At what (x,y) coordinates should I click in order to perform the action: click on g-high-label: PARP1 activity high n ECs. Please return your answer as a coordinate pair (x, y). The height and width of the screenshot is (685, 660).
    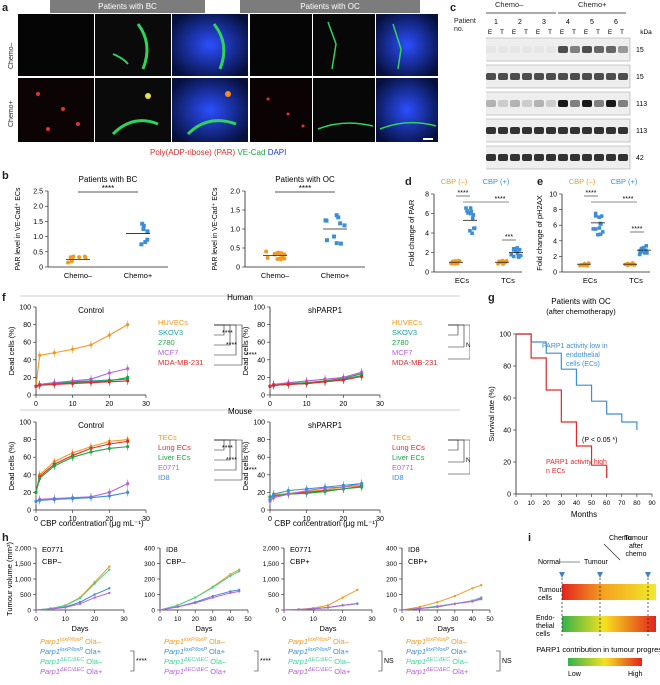
    Looking at the image, I should click on (577, 467).